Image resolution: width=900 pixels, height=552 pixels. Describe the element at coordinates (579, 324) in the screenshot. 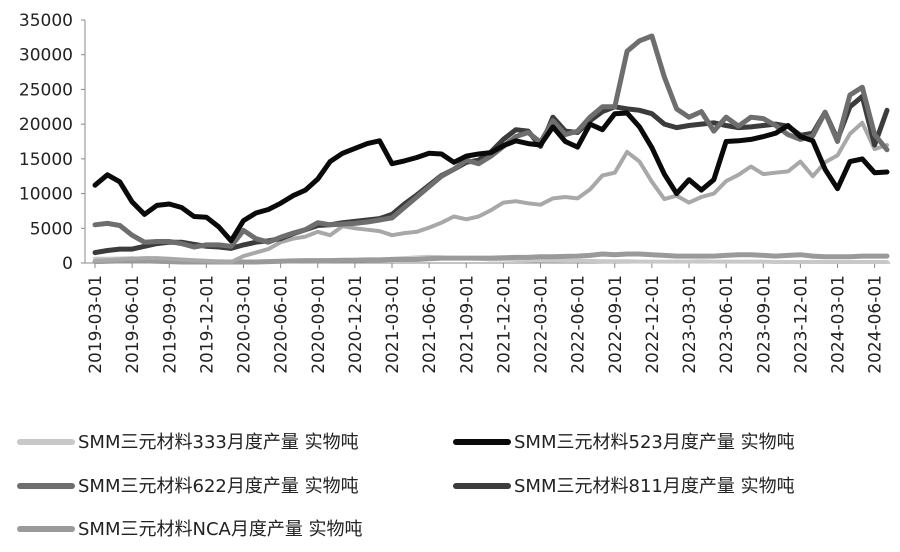

I see `x-tick-label: 2022-06-01` at that location.